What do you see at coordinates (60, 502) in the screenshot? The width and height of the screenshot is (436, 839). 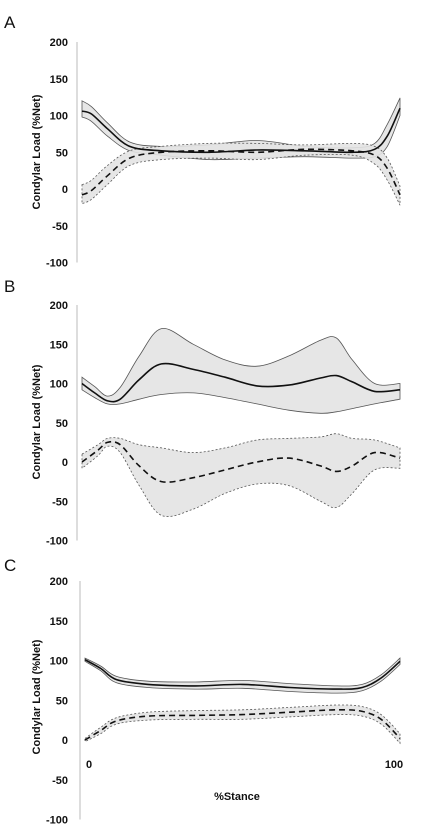 I see `panel-b-ytick-label: -50` at bounding box center [60, 502].